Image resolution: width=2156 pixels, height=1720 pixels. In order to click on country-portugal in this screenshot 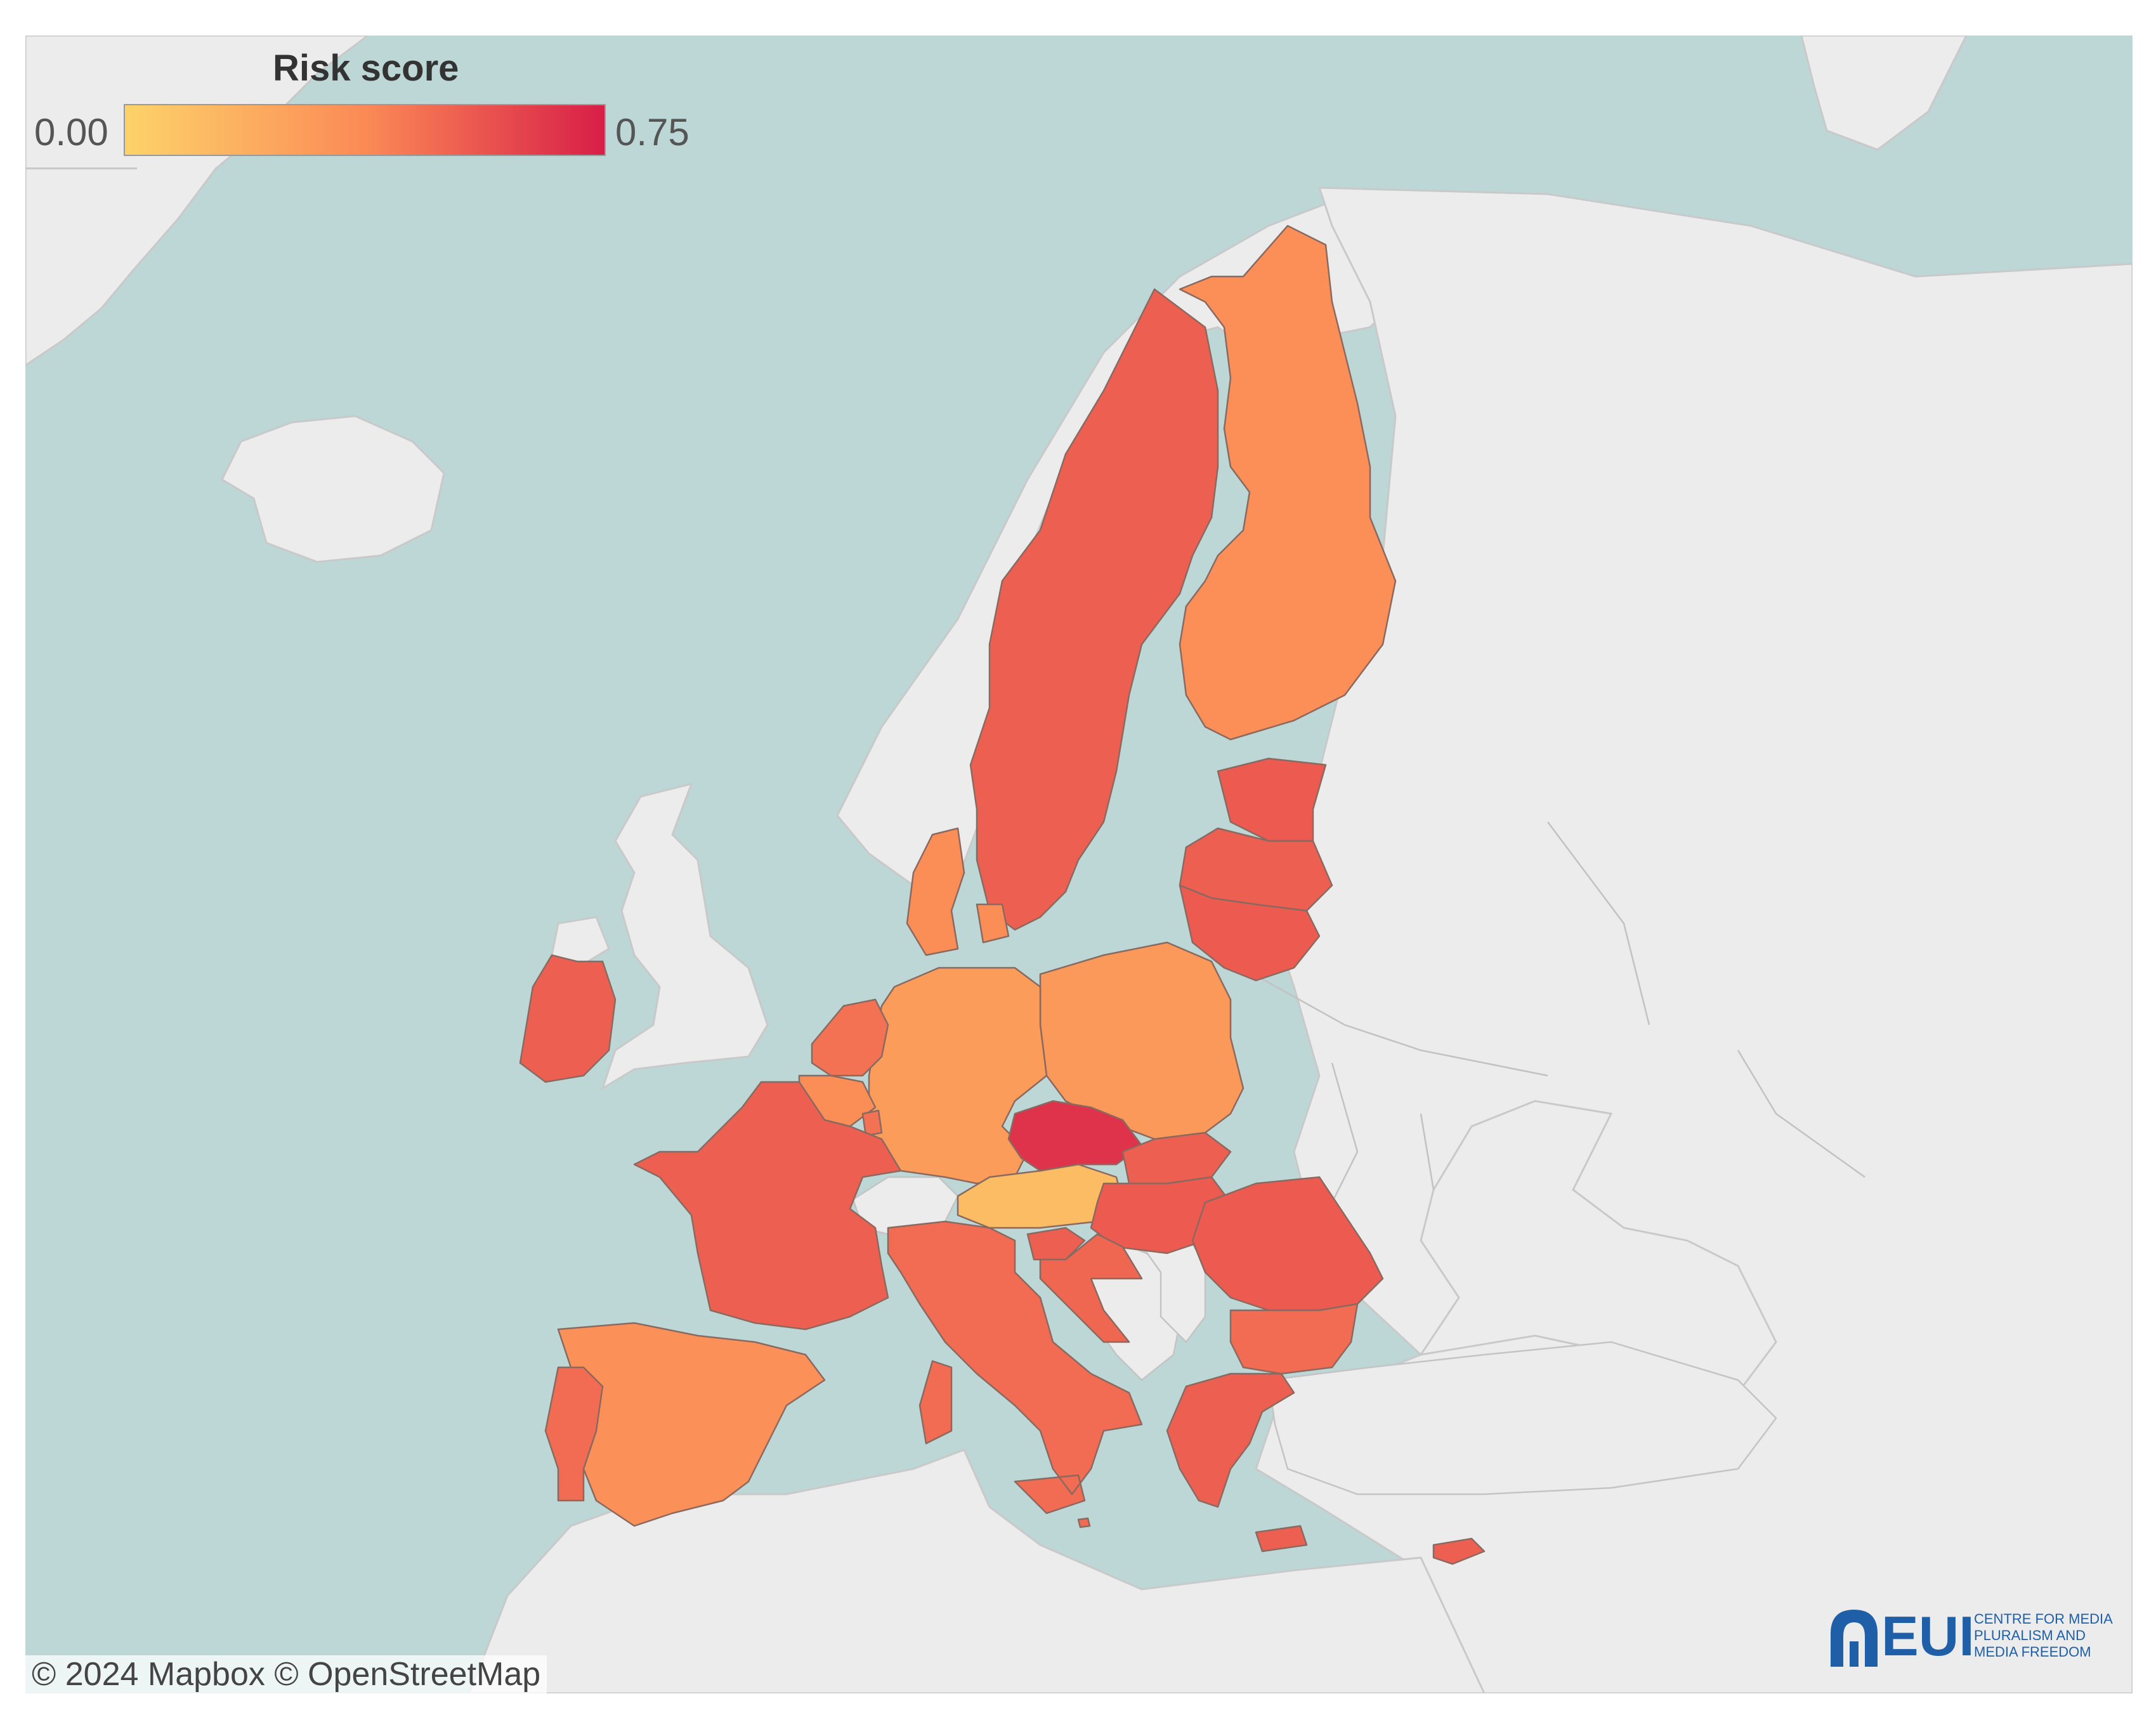, I will do `click(574, 1434)`.